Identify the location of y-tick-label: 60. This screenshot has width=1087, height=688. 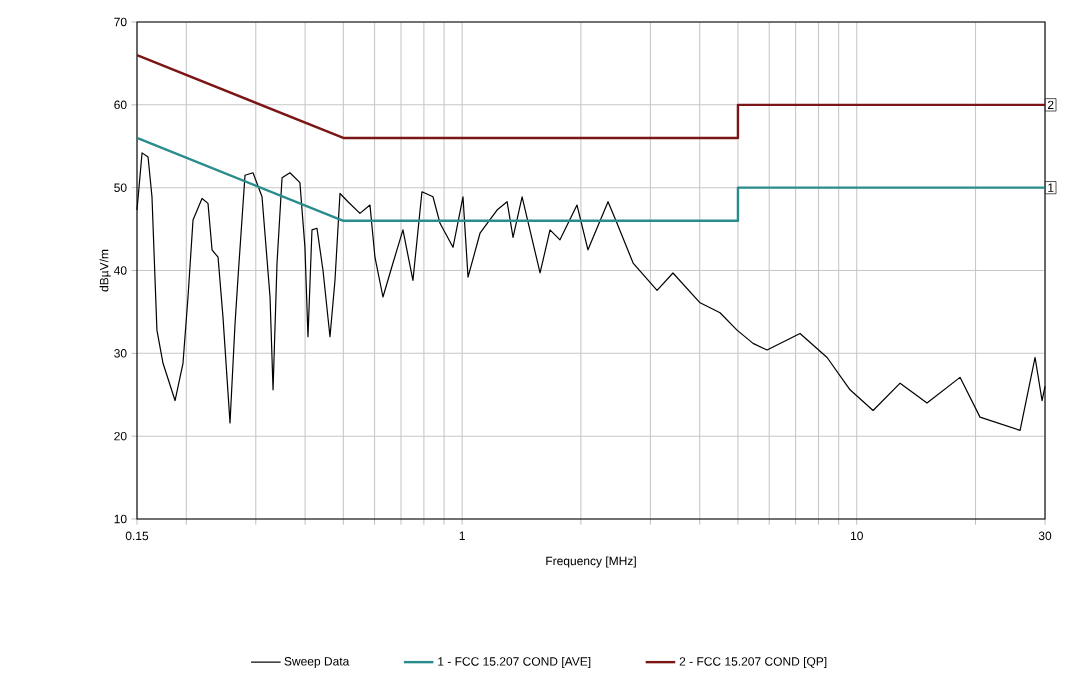
(120, 105).